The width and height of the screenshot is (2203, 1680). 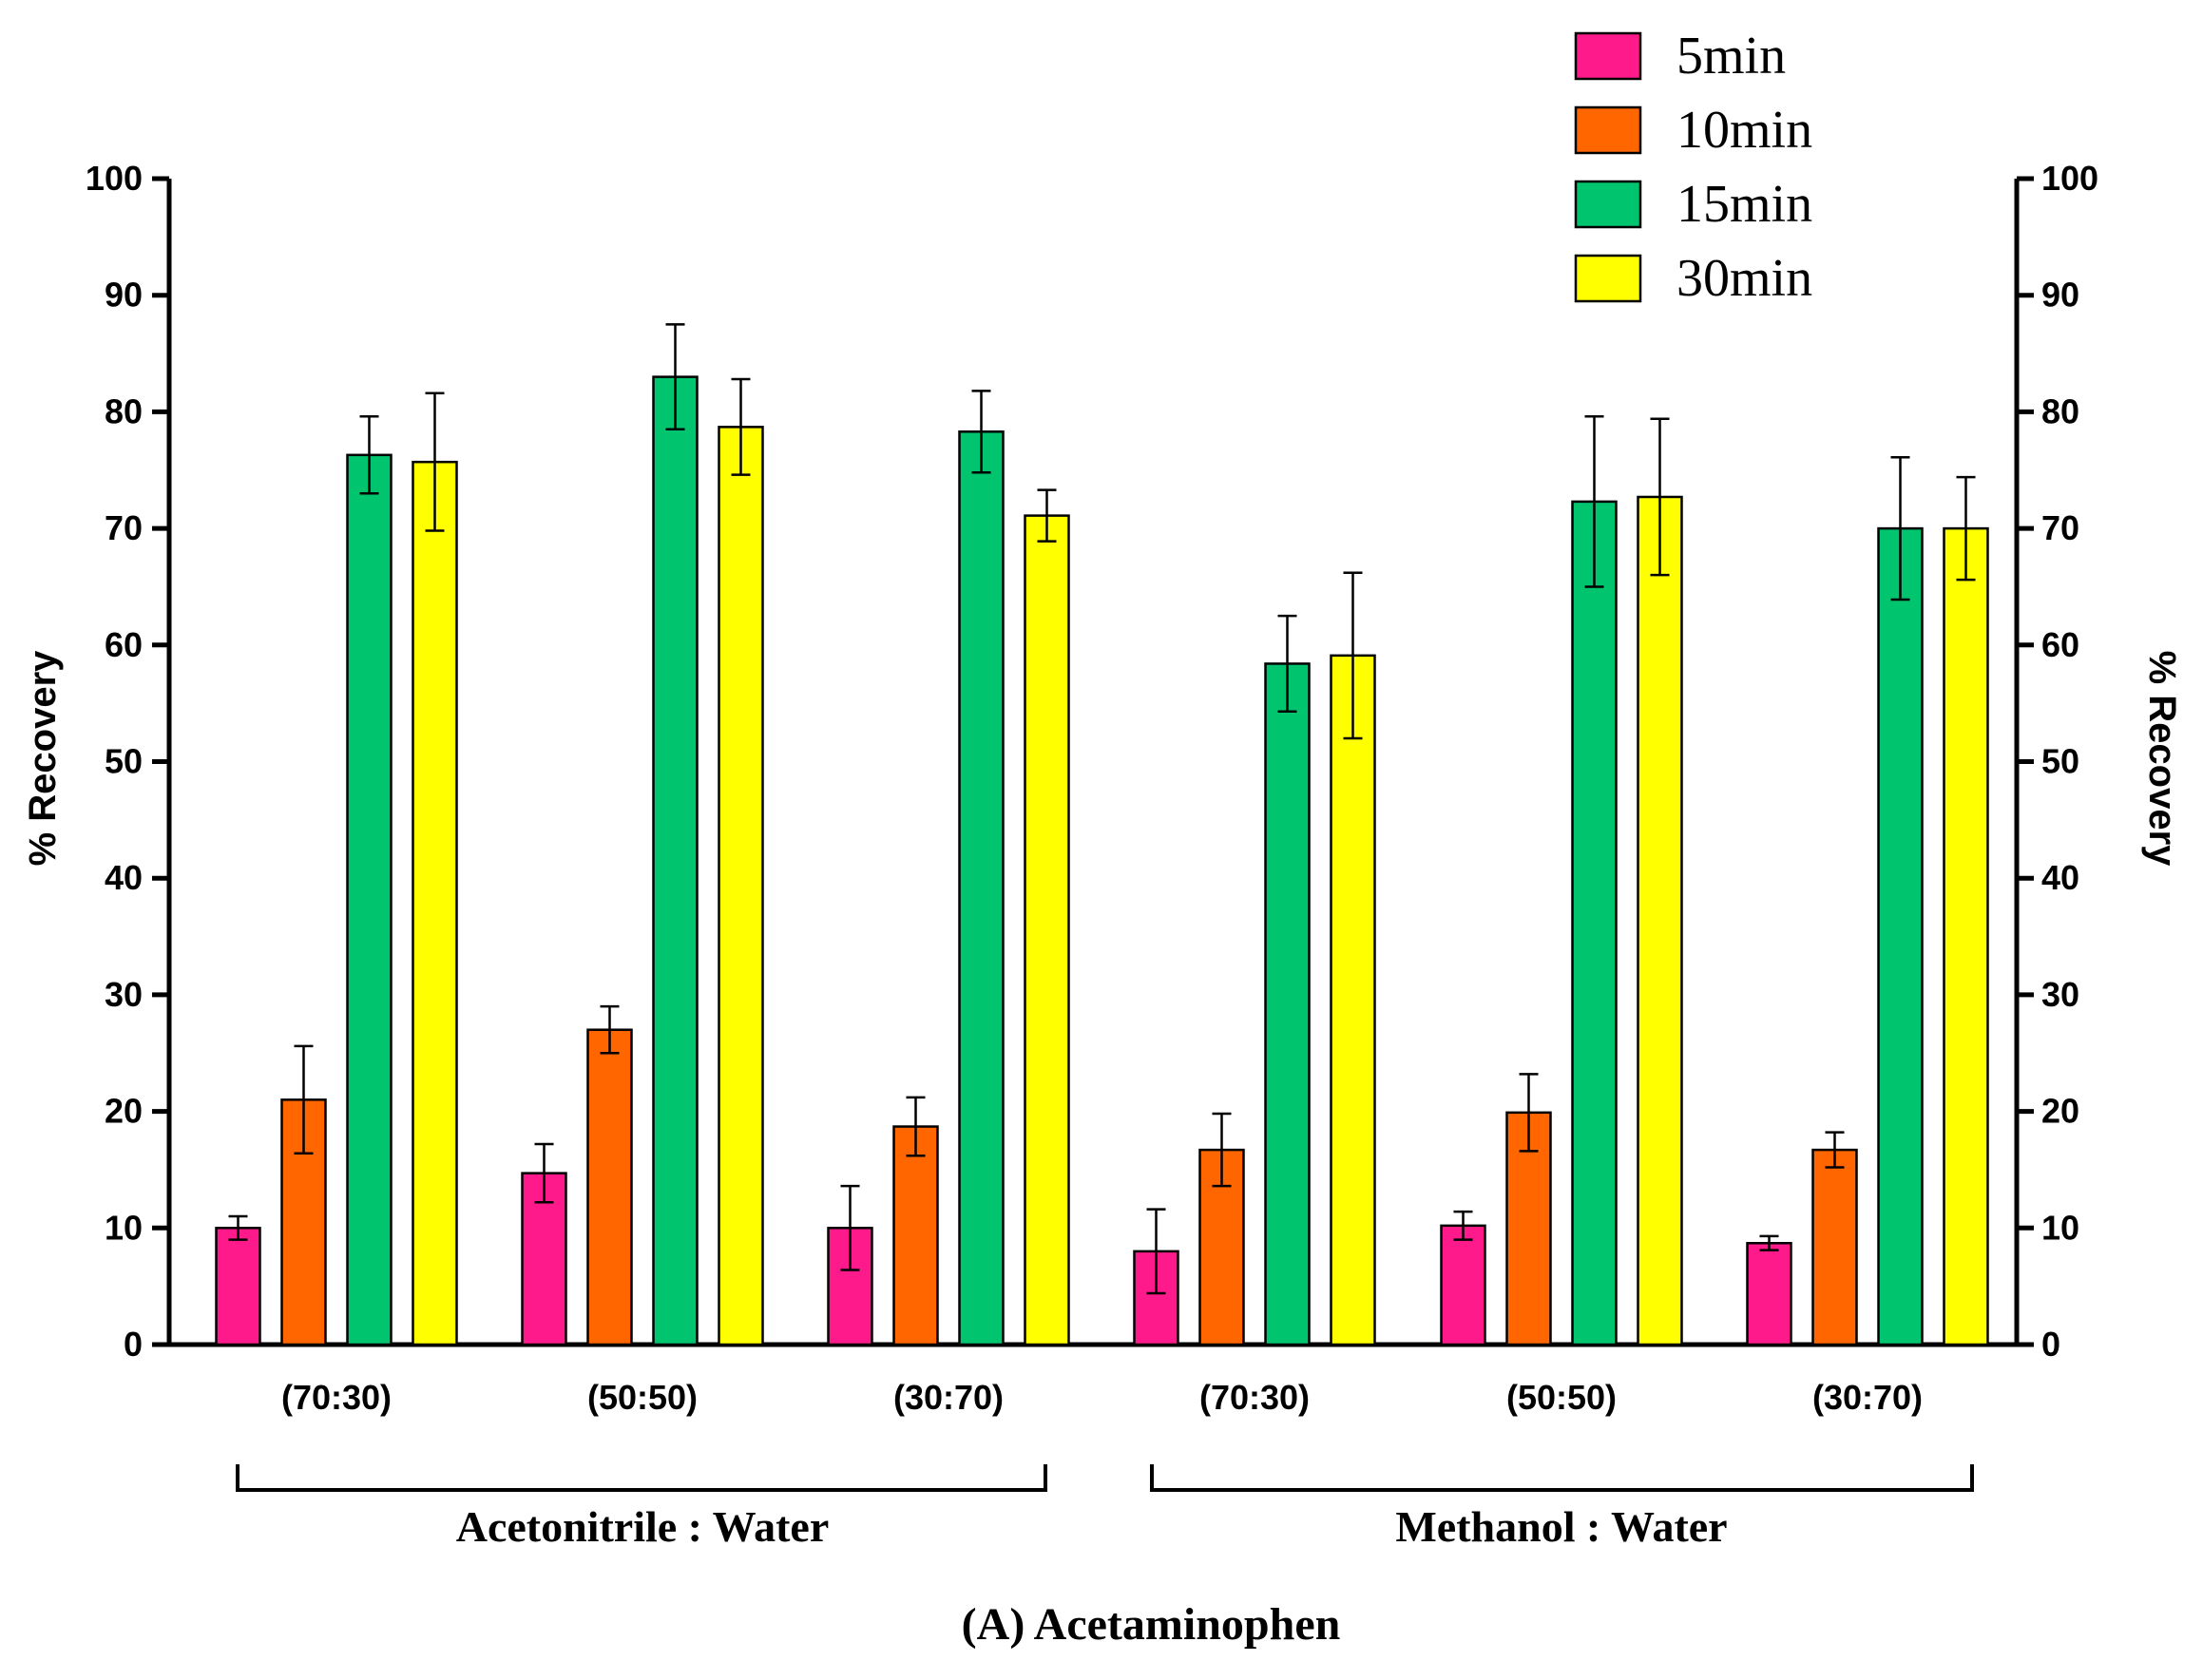 What do you see at coordinates (1744, 204) in the screenshot?
I see `legend-label: 15min` at bounding box center [1744, 204].